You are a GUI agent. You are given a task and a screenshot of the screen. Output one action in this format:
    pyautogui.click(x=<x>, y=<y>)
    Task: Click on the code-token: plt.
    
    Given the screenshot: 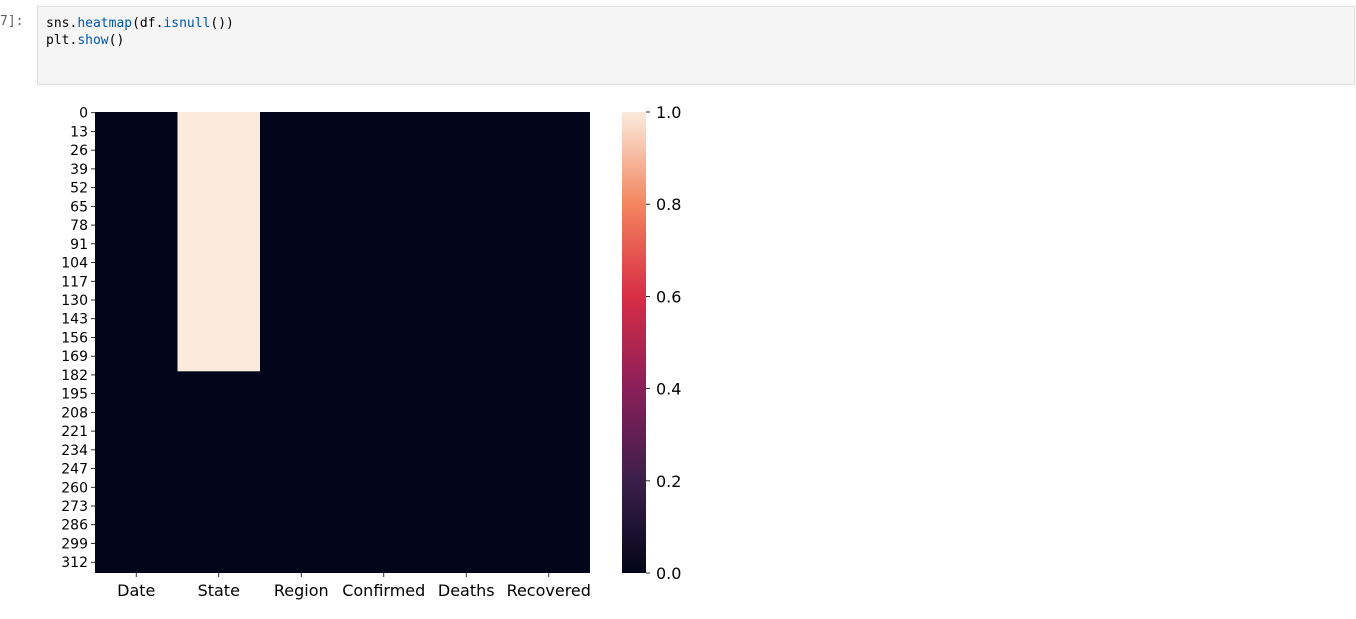 What is the action you would take?
    pyautogui.click(x=62, y=40)
    